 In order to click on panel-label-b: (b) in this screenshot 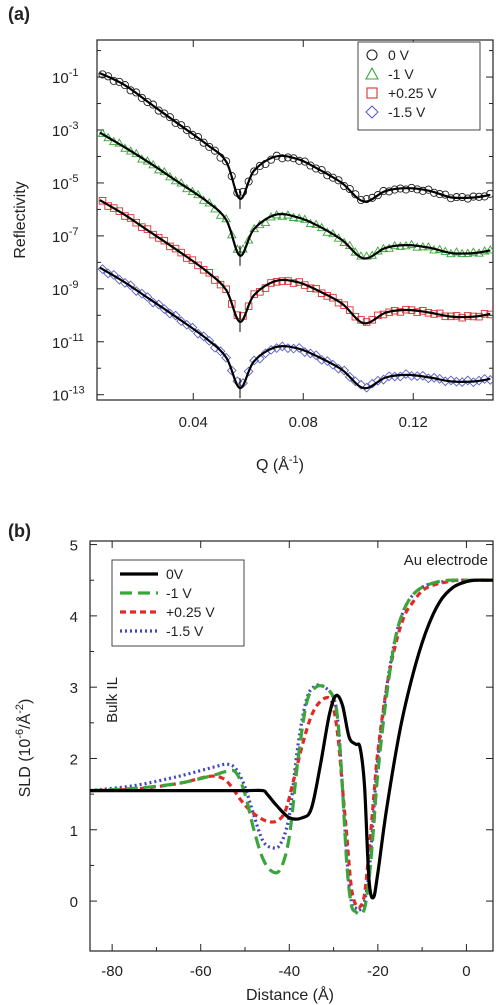, I will do `click(19, 531)`.